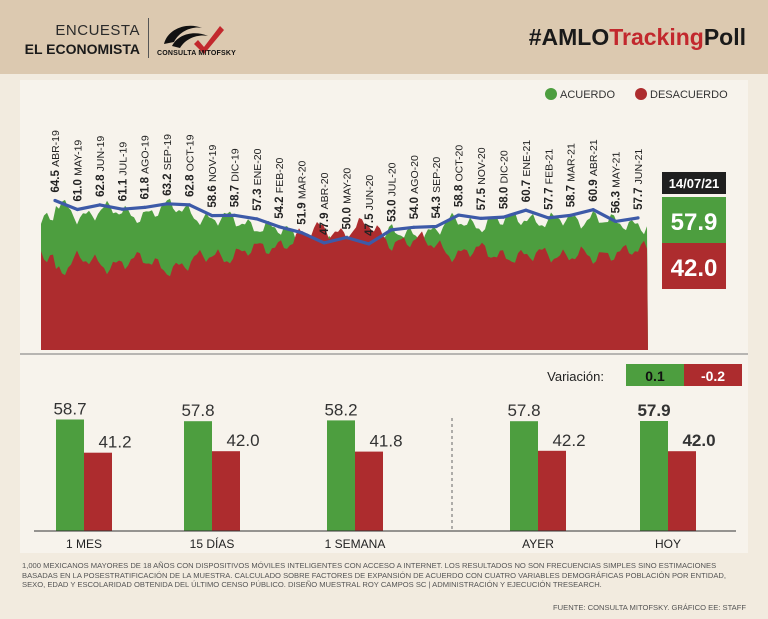 The width and height of the screenshot is (768, 619). I want to click on variation-acuerdo-box, so click(655, 375).